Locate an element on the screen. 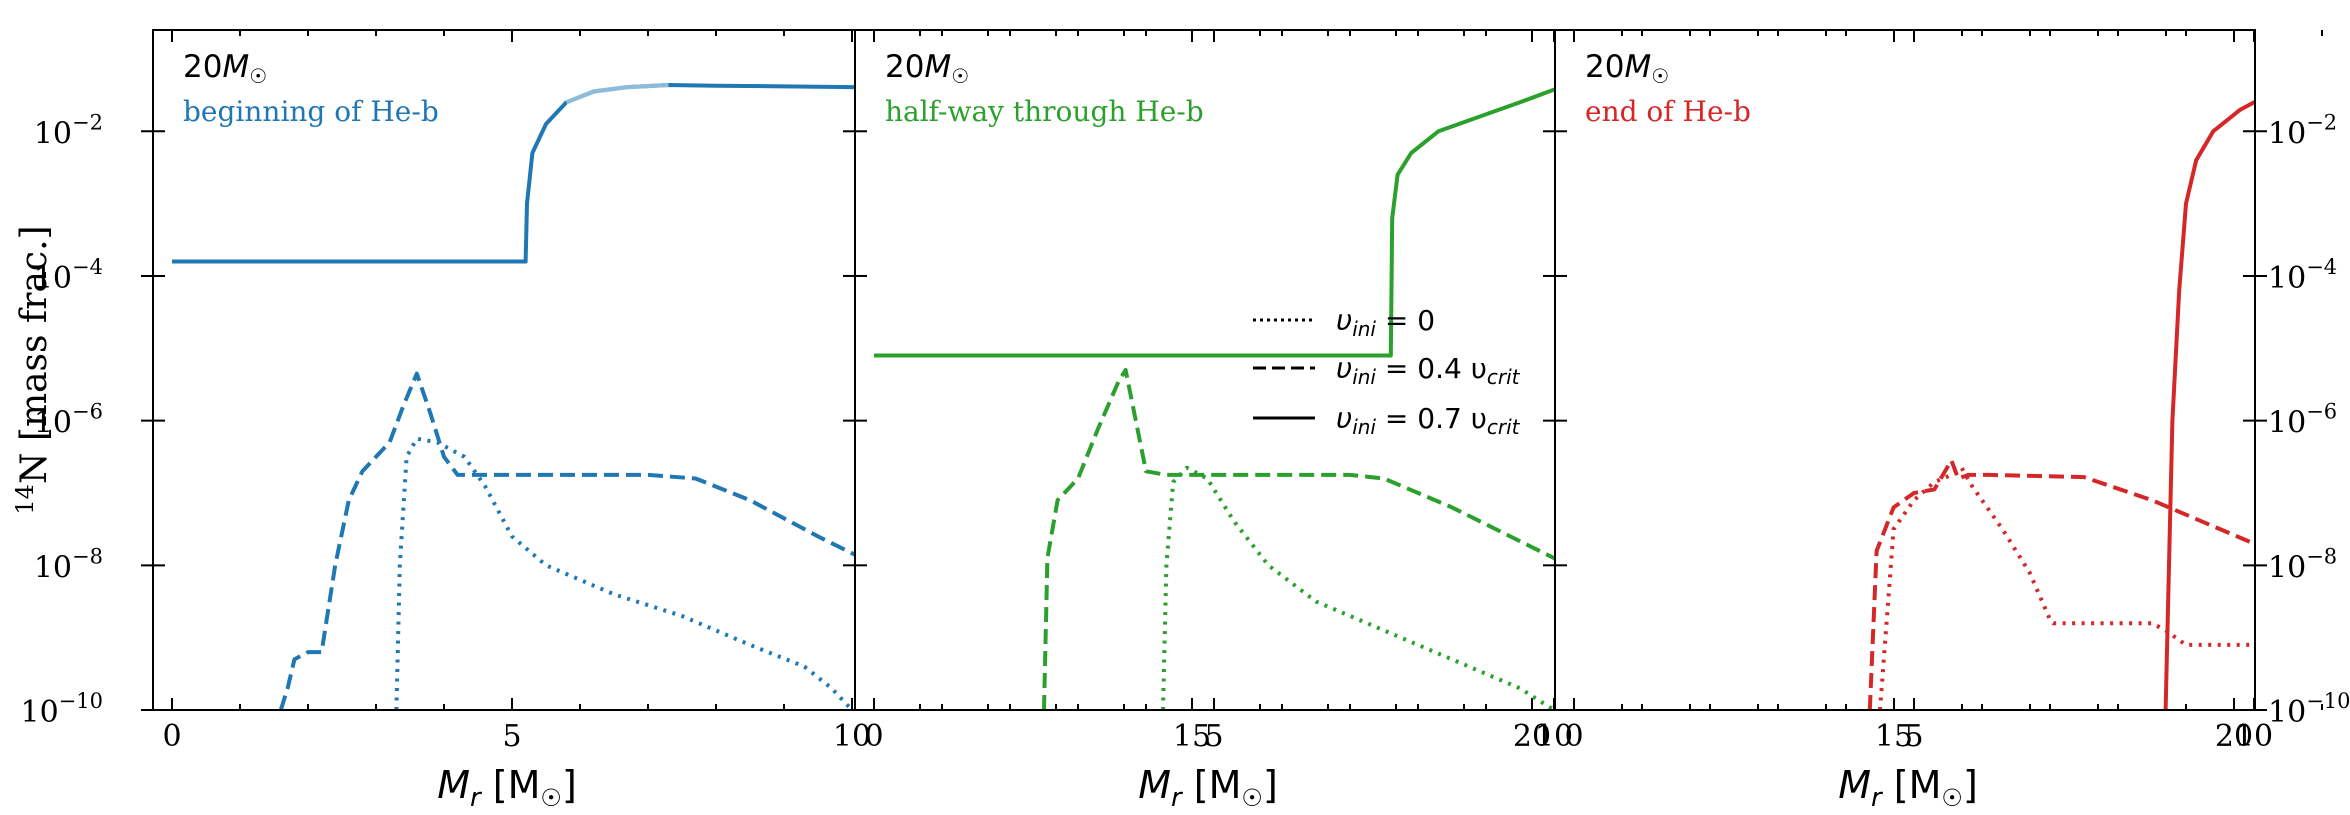 The width and height of the screenshot is (2350, 815). y-tick-label-left: 10⁻² is located at coordinates (68, 130).